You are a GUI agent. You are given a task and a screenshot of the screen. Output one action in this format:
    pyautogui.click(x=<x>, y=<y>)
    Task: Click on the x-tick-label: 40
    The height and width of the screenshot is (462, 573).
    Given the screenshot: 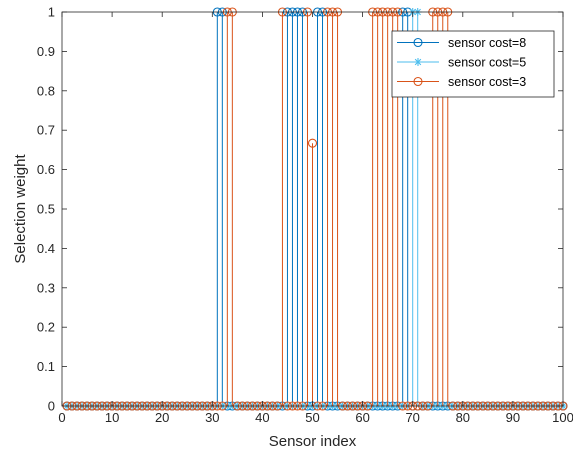 What is the action you would take?
    pyautogui.click(x=262, y=417)
    